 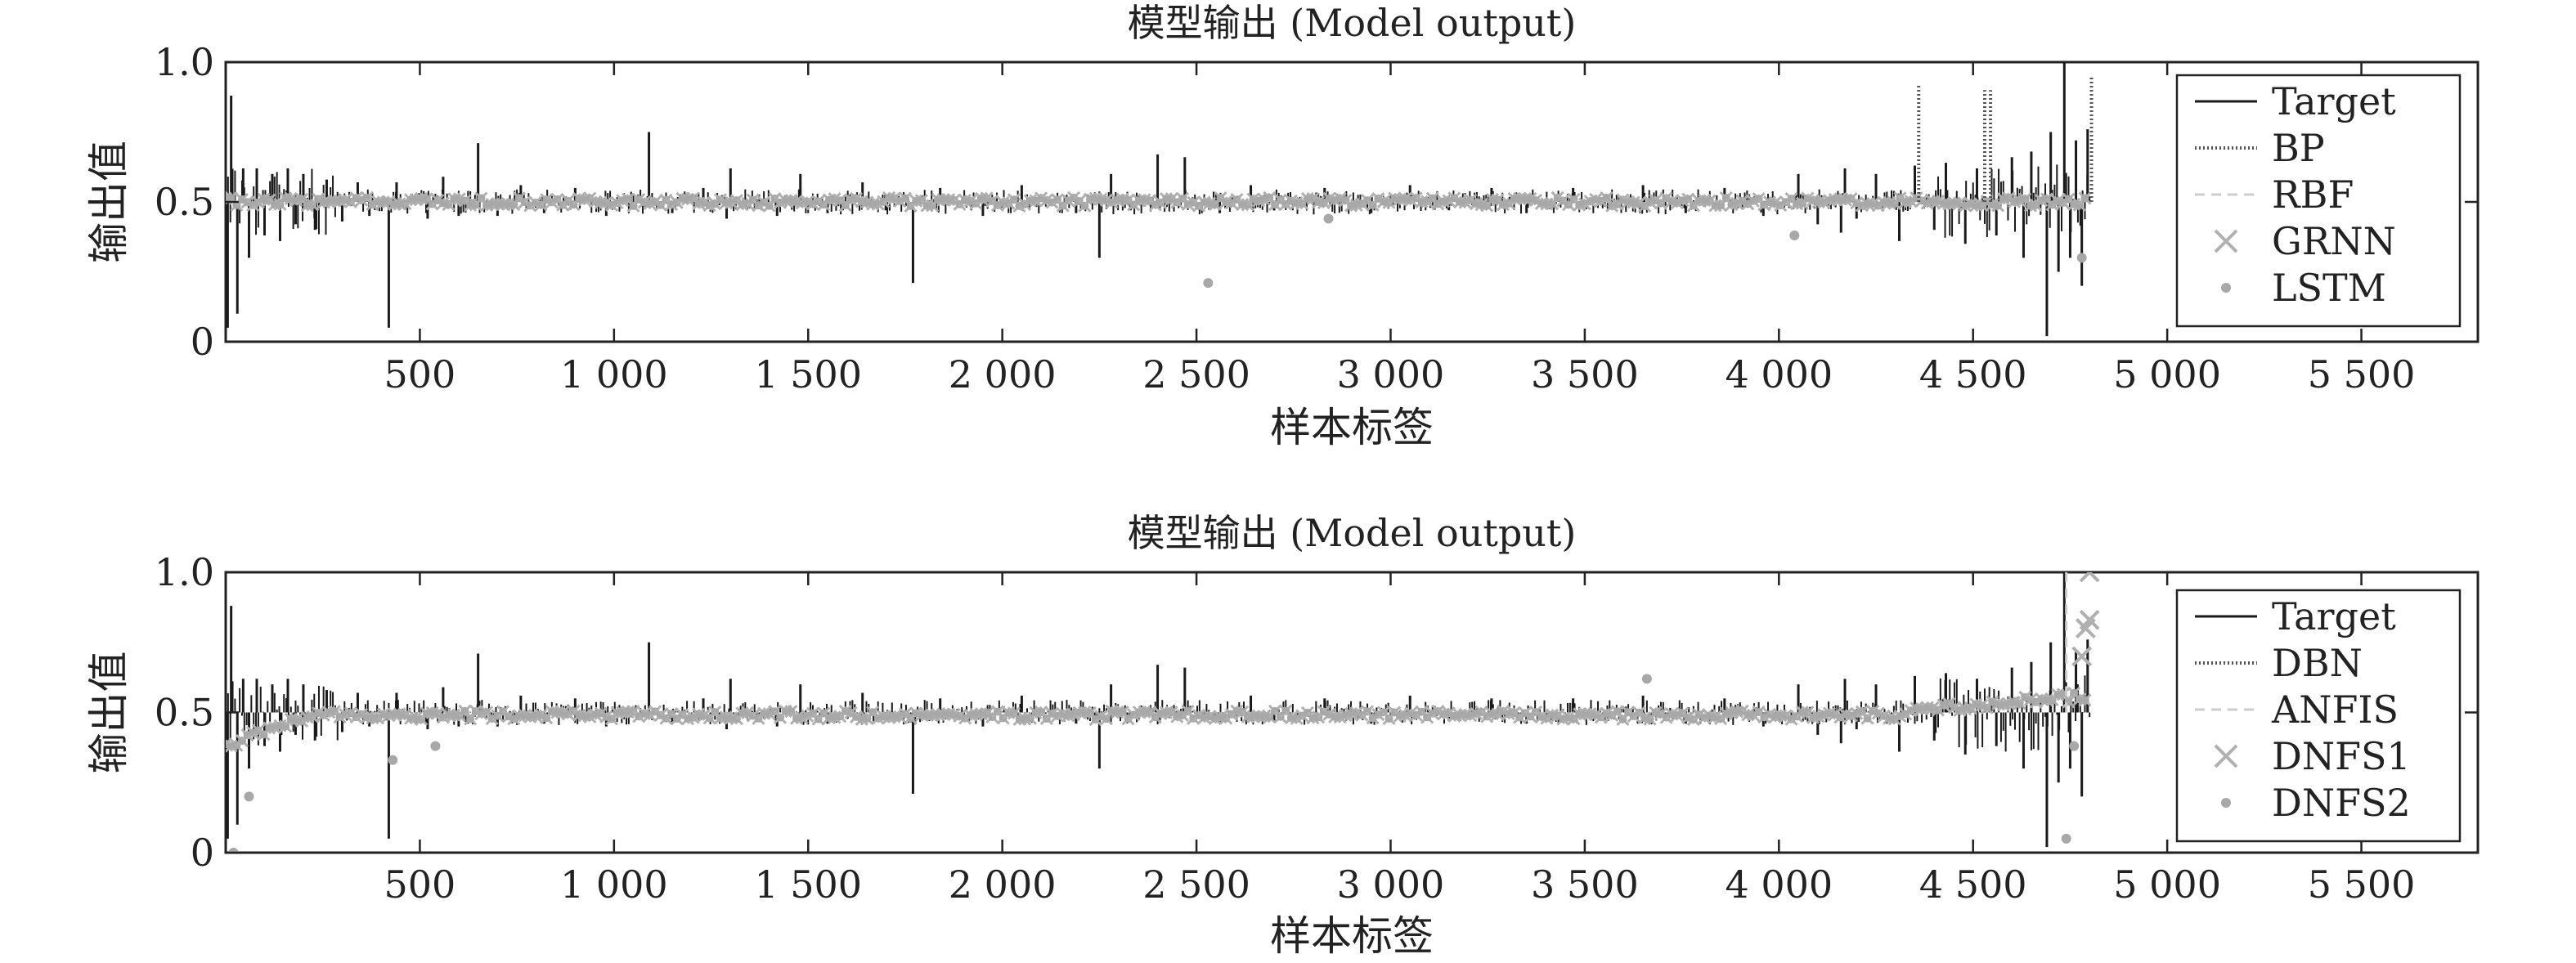 I want to click on chart-1-legend-label: LSTM, so click(x=2329, y=288).